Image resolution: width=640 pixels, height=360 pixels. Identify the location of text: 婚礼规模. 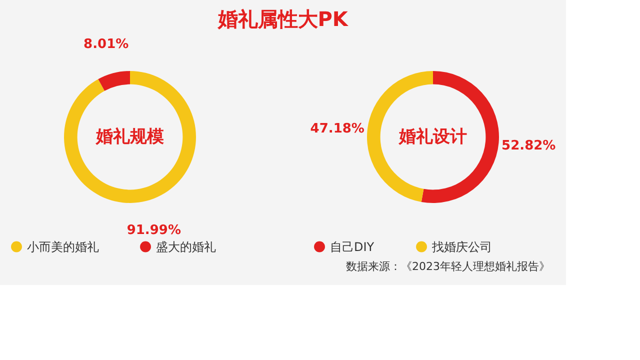
(129, 137).